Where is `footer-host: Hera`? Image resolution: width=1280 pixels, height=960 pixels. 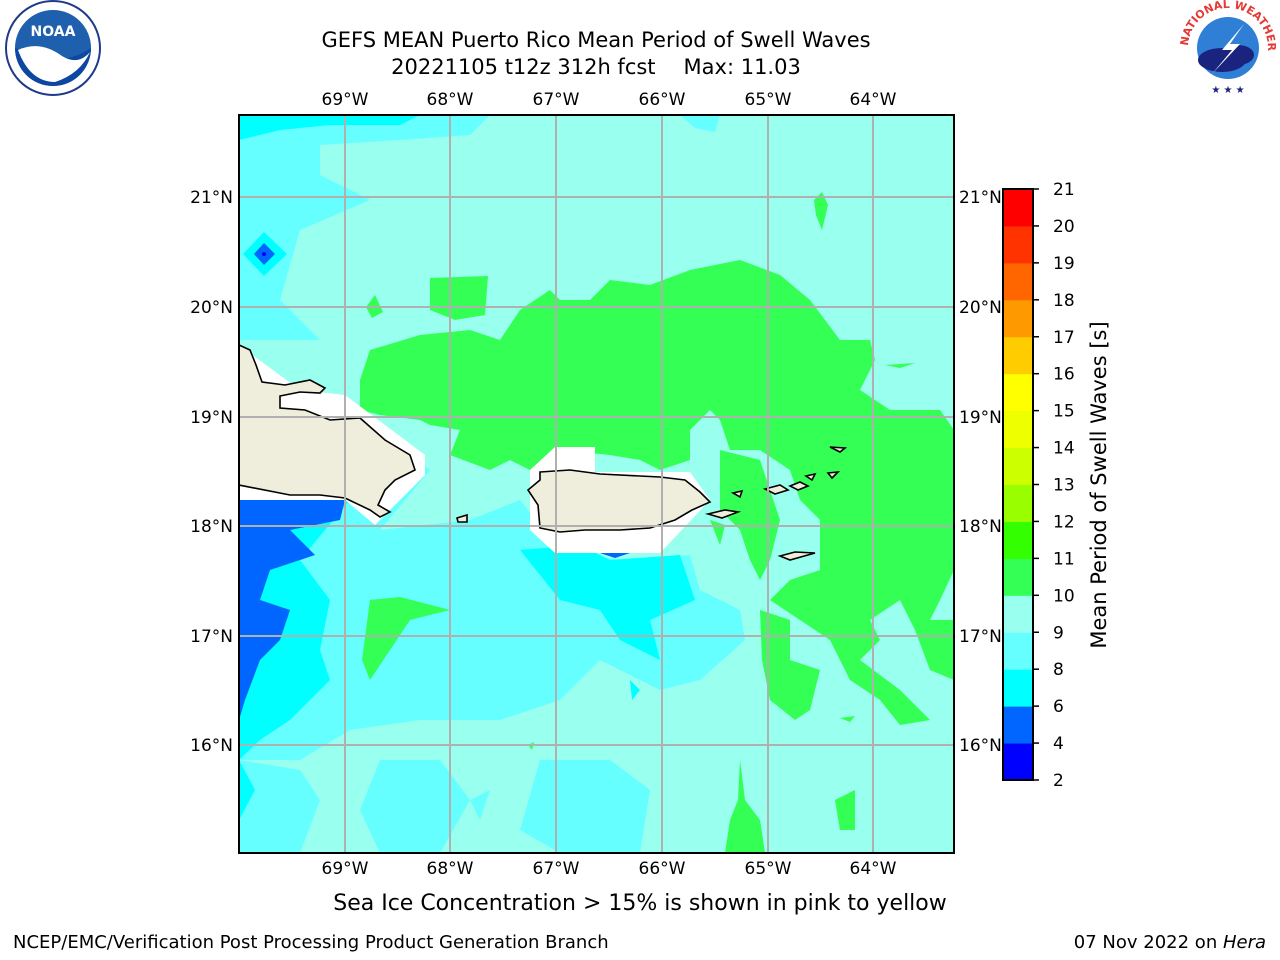 footer-host: Hera is located at coordinates (1244, 942).